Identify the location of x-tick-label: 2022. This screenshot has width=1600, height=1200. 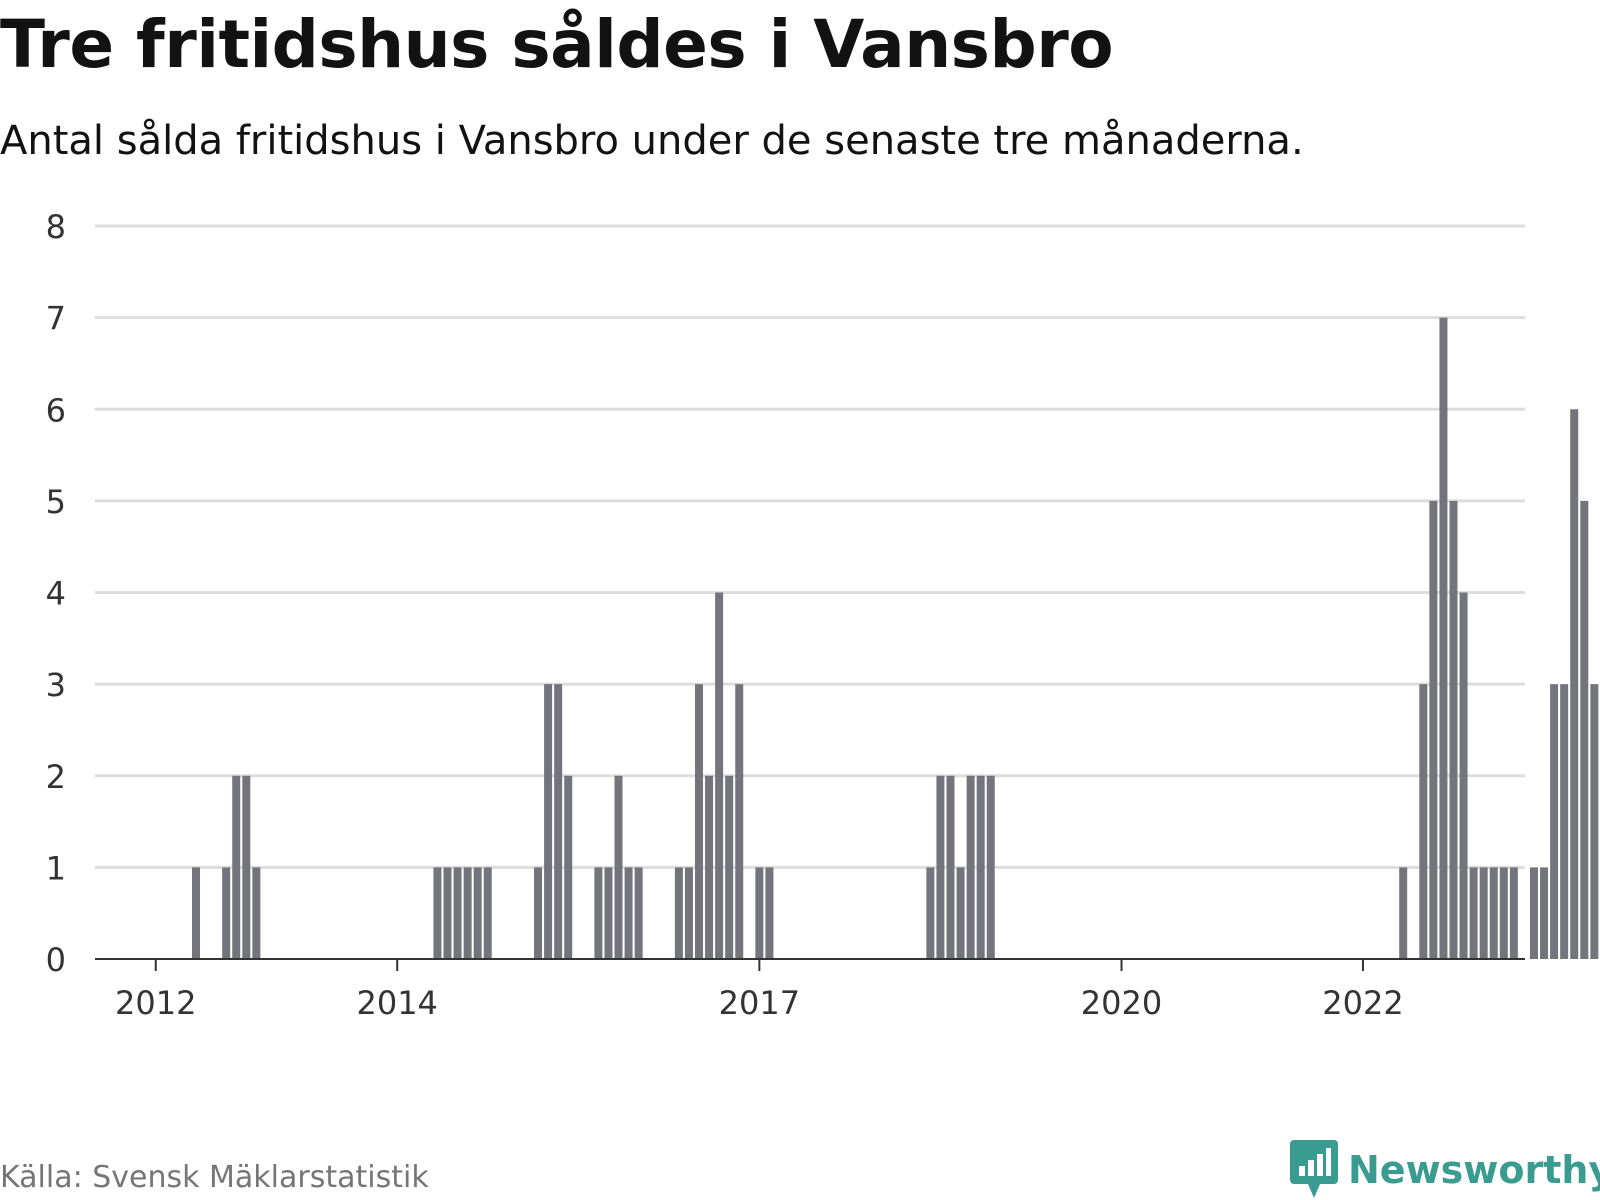
(1362, 1003).